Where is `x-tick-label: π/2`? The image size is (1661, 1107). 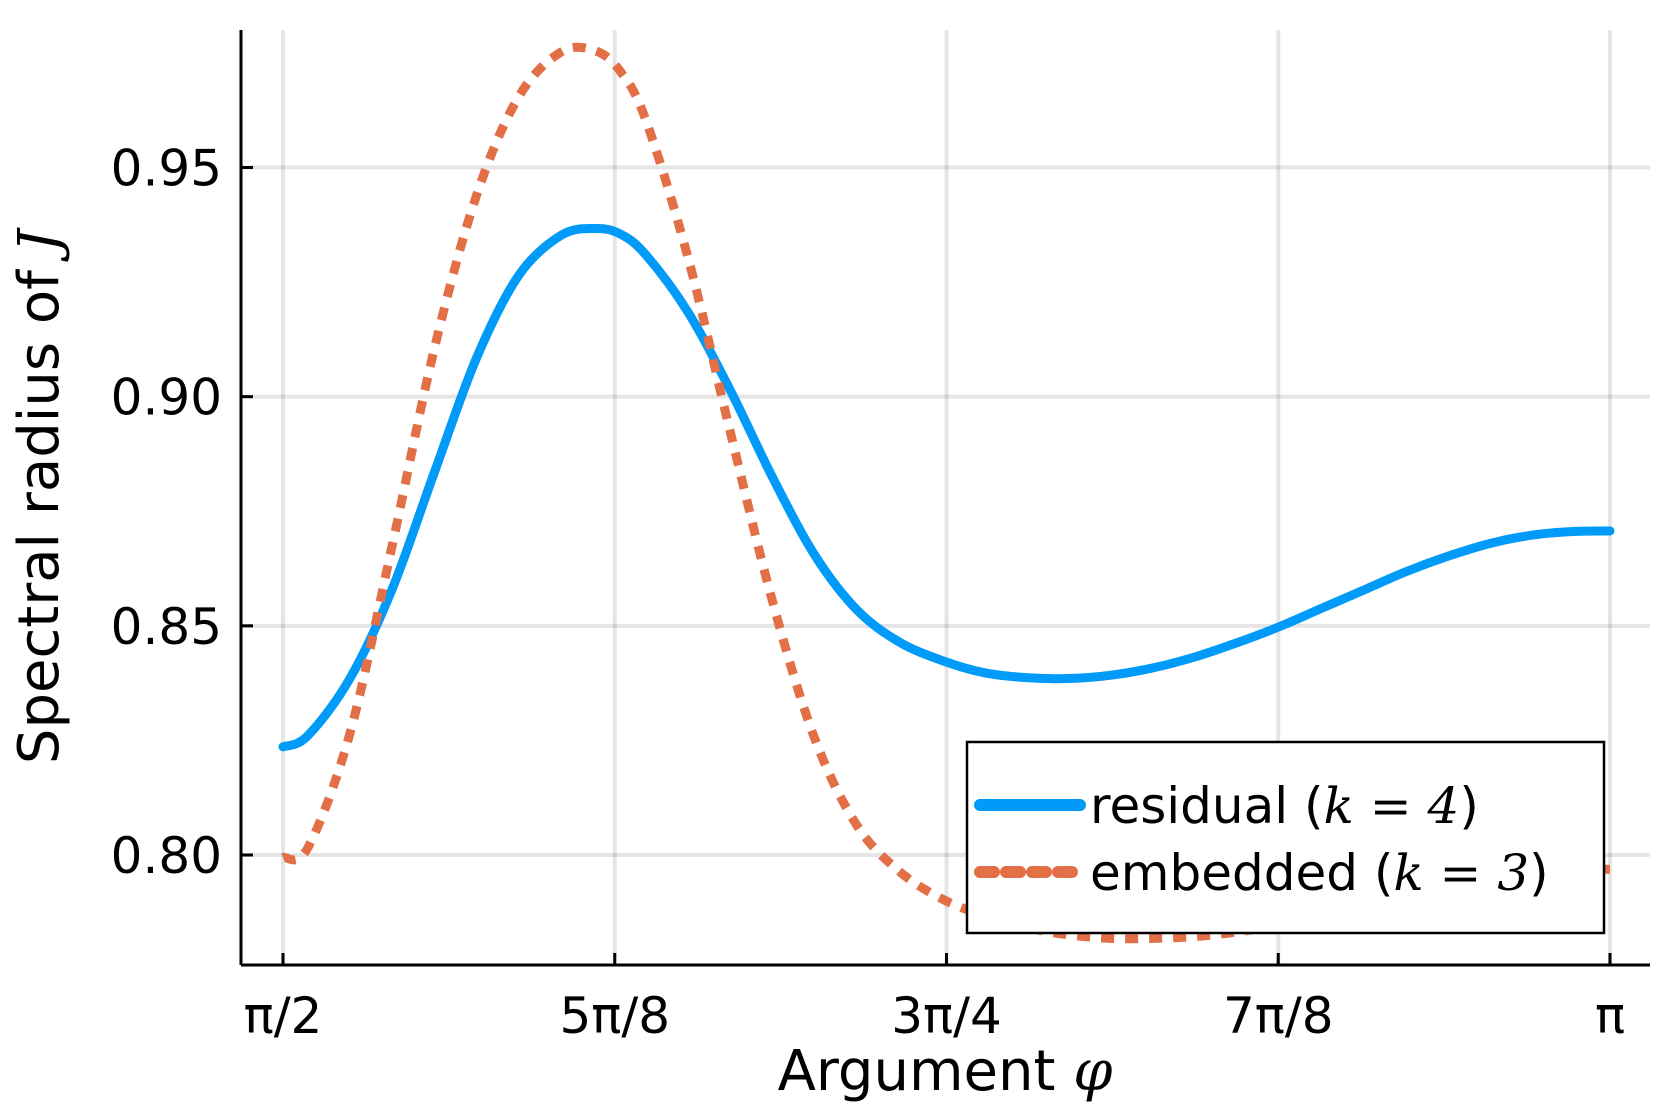
x-tick-label: π/2 is located at coordinates (283, 1016).